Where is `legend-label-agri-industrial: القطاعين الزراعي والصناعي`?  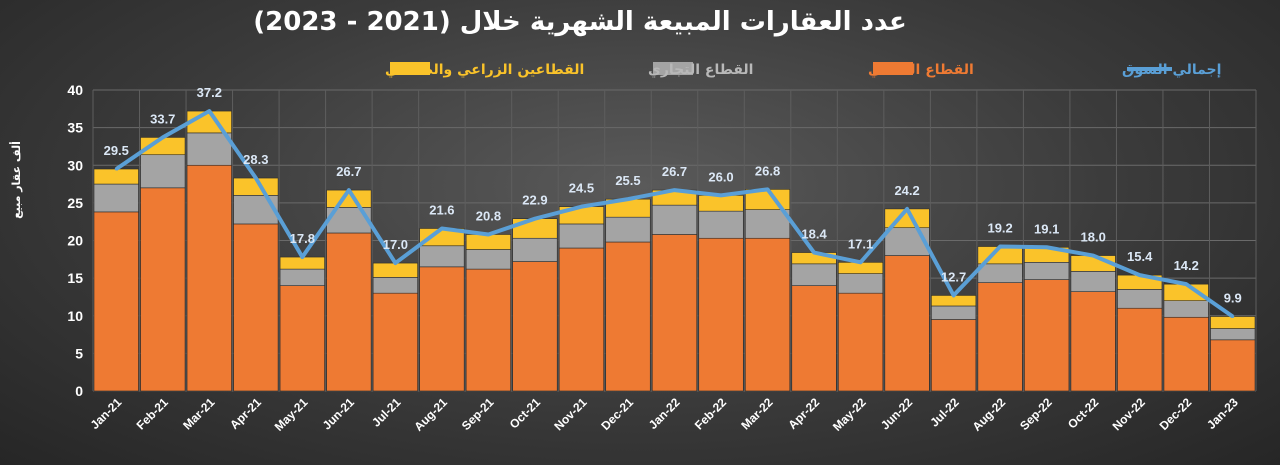
legend-label-agri-industrial: القطاعين الزراعي والصناعي is located at coordinates (484, 70).